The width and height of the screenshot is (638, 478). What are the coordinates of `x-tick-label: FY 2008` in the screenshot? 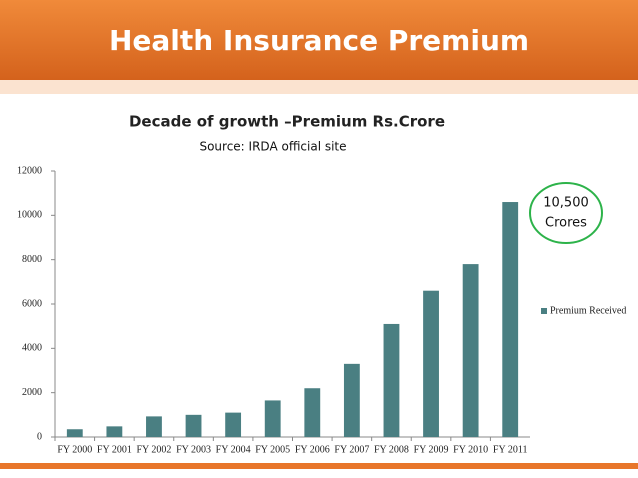 It's located at (391, 449).